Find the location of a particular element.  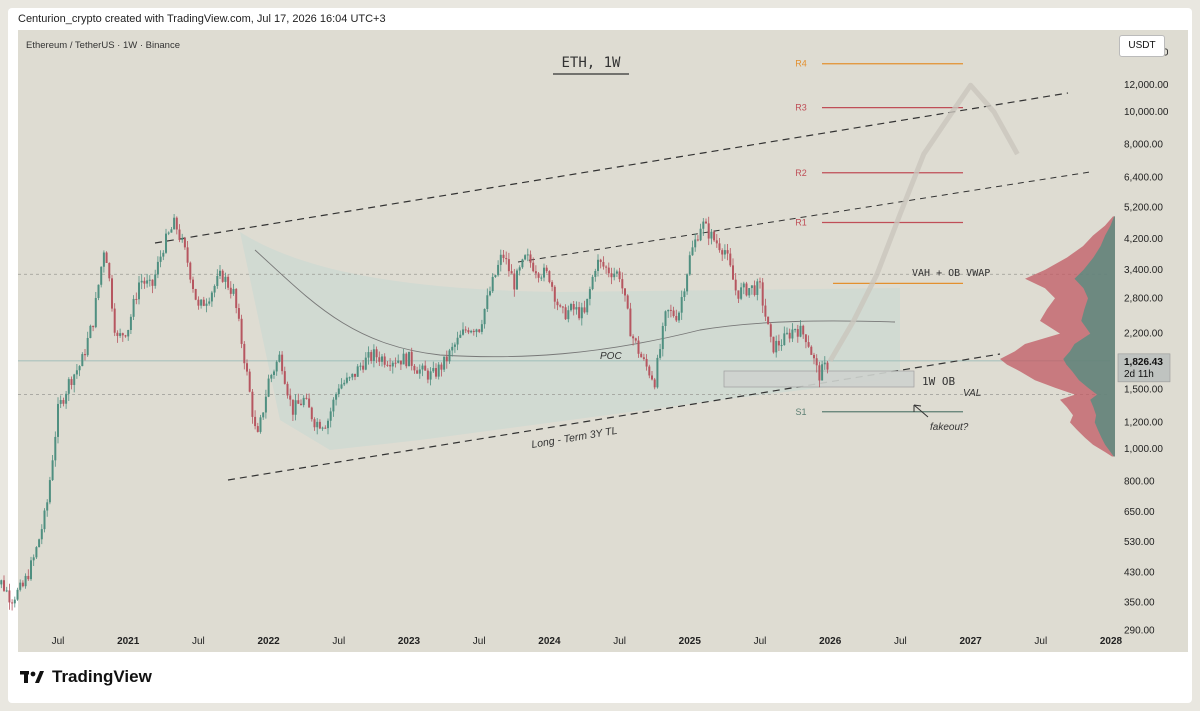

x-tick-2: Jul is located at coordinates (198, 641).